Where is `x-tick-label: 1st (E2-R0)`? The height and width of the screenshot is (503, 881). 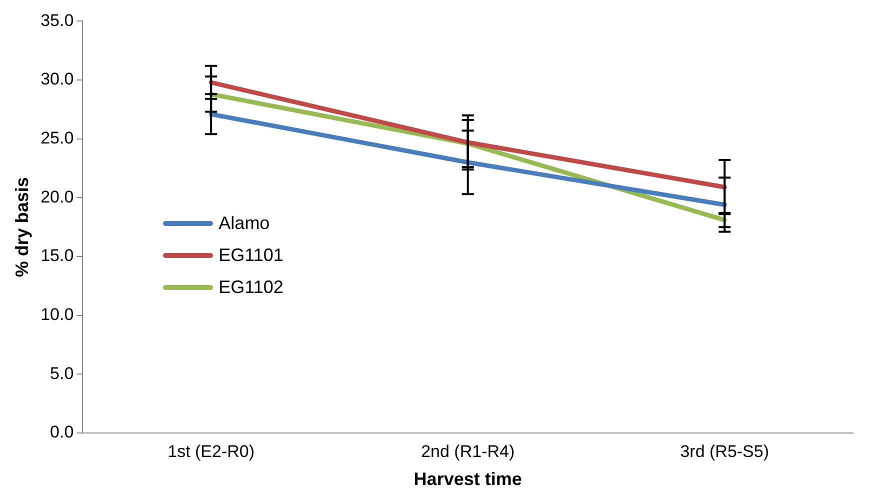 x-tick-label: 1st (E2-R0) is located at coordinates (211, 451).